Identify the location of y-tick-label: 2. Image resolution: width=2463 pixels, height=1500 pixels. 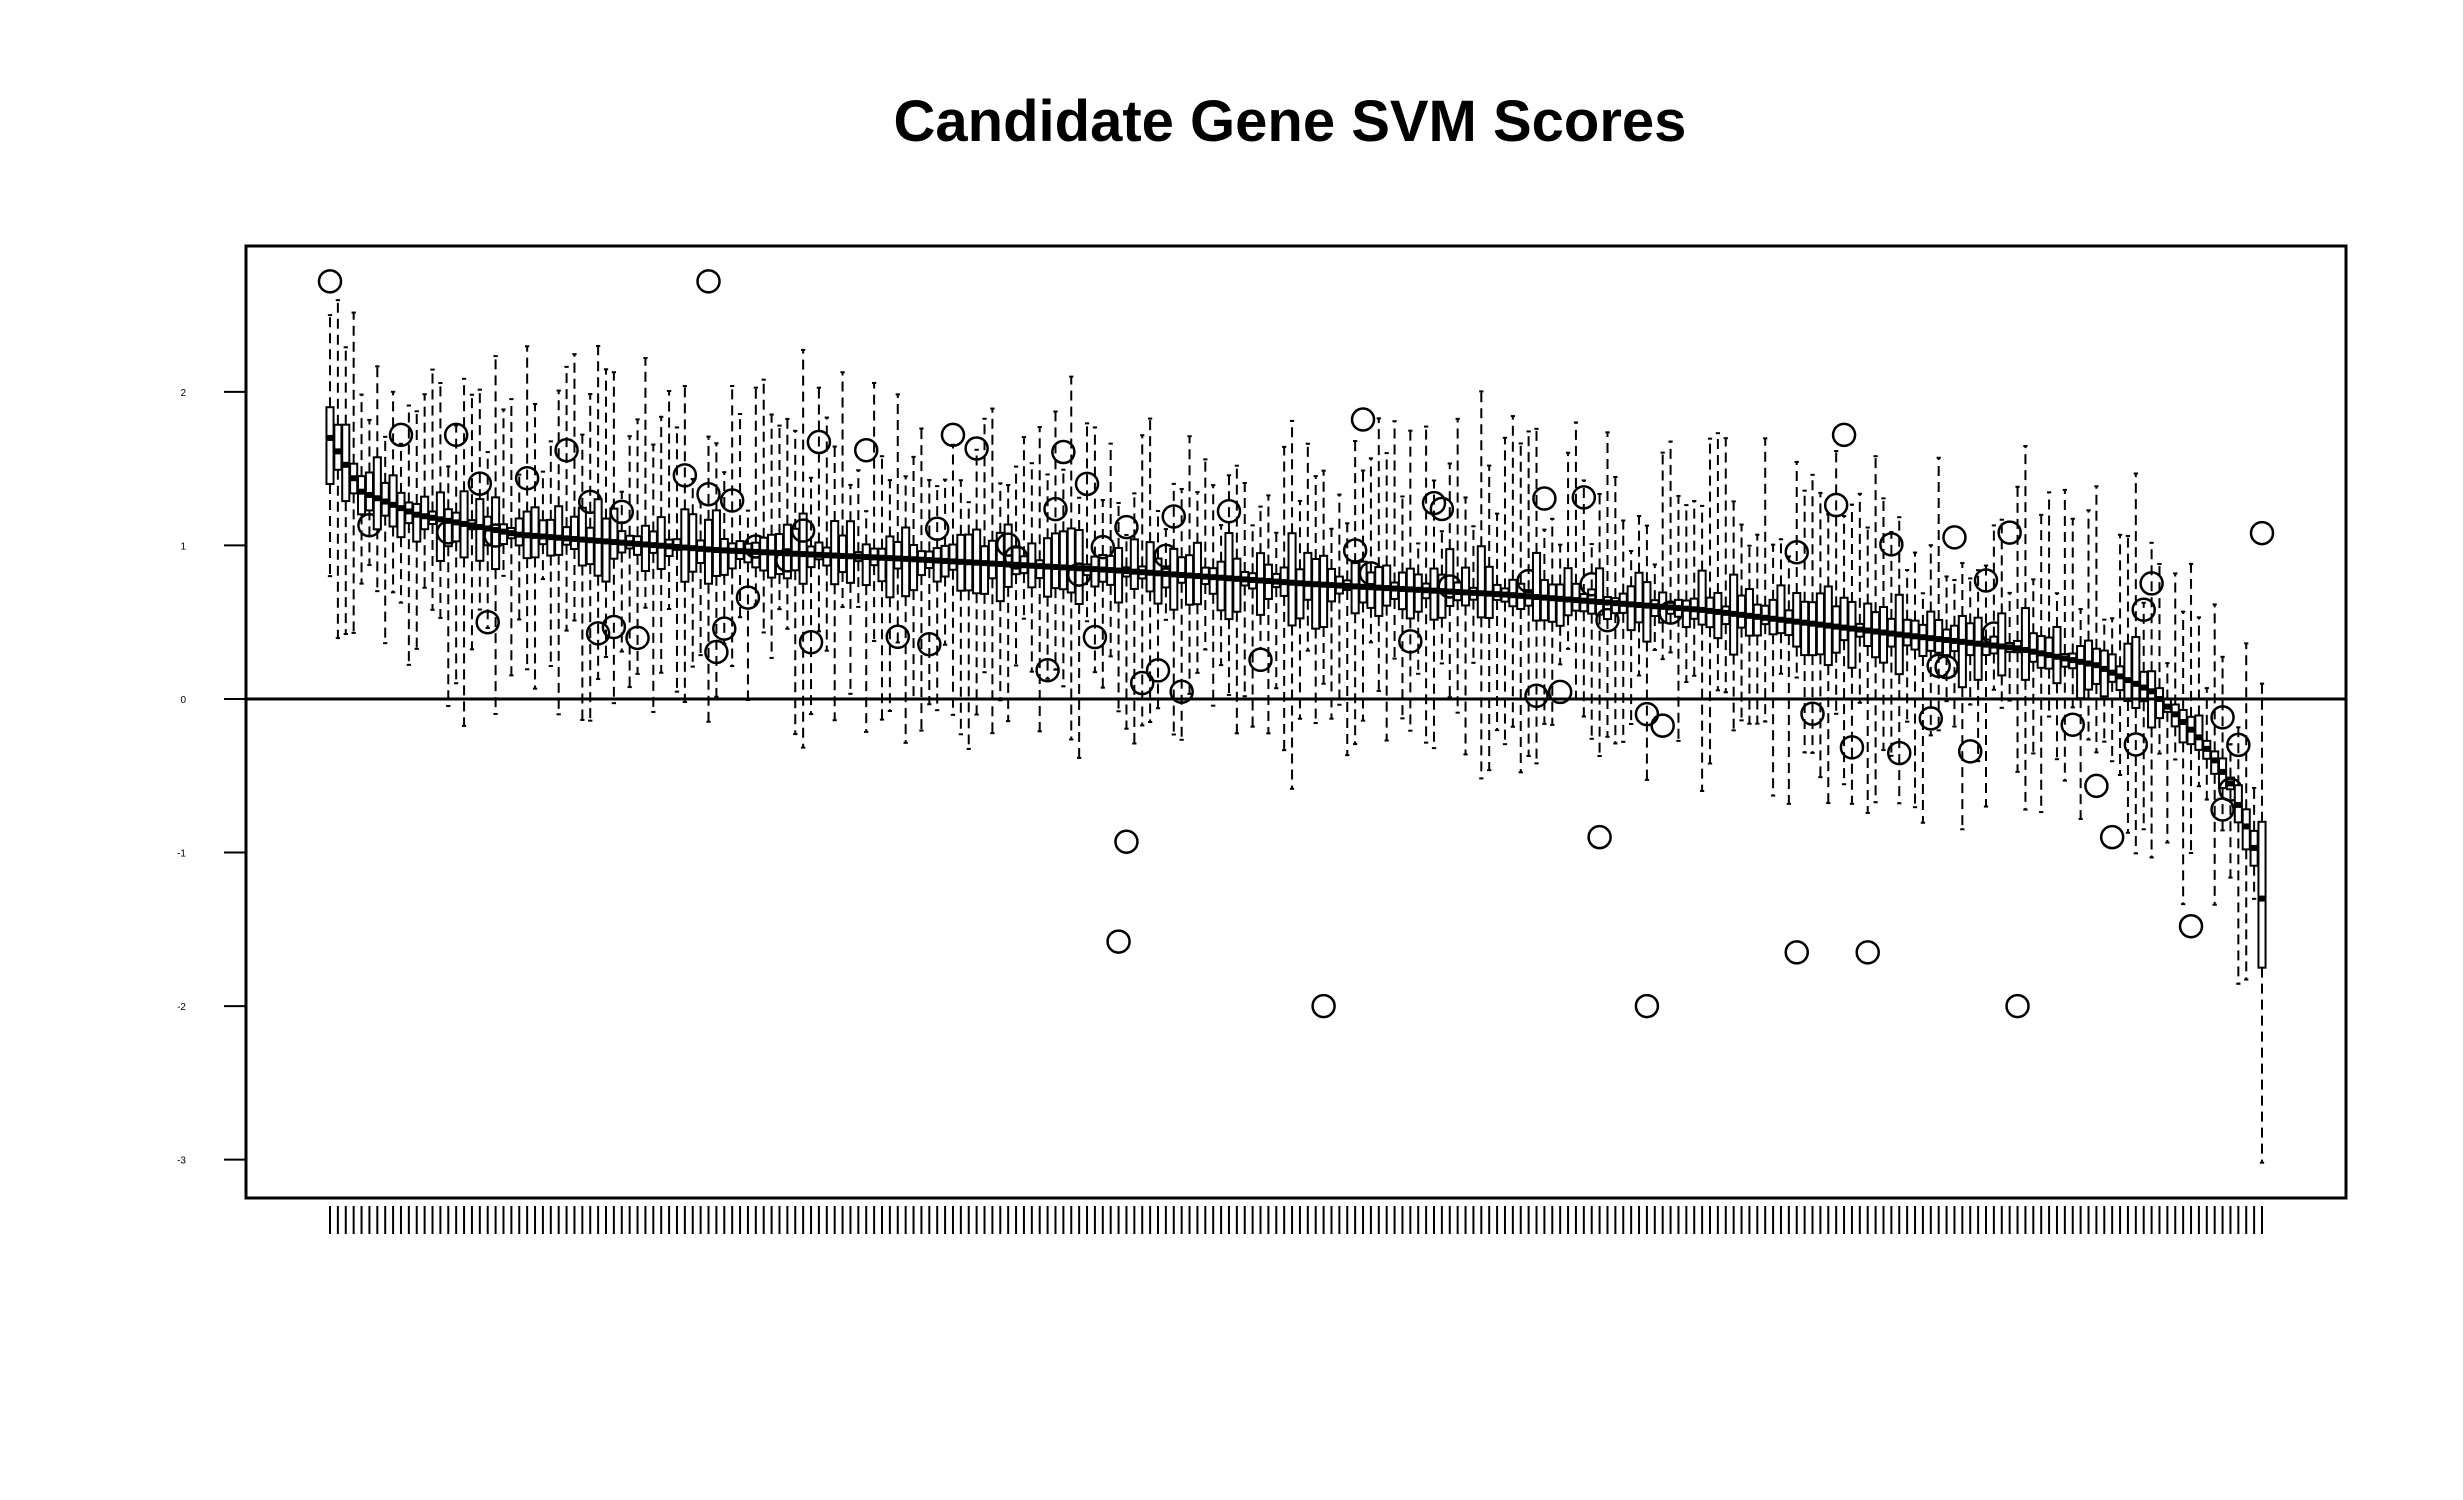
(183, 393).